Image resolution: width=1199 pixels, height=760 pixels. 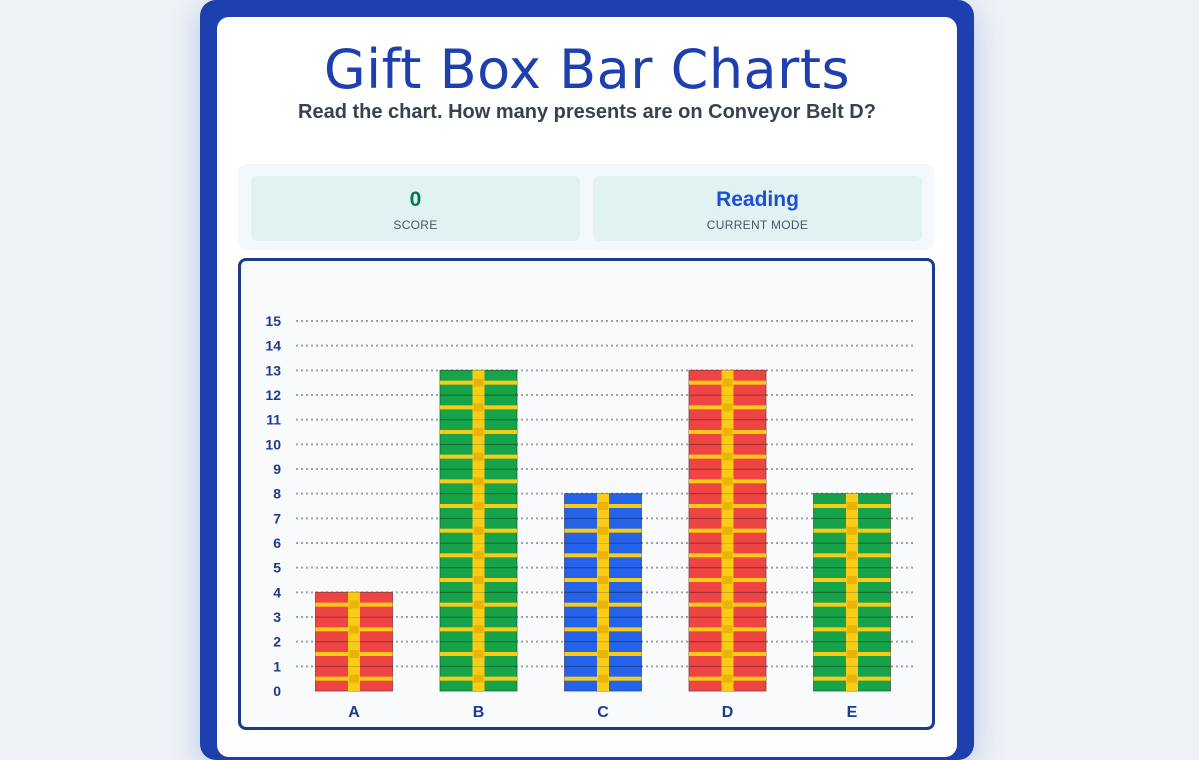 I want to click on score-label: SCORE, so click(x=415, y=225).